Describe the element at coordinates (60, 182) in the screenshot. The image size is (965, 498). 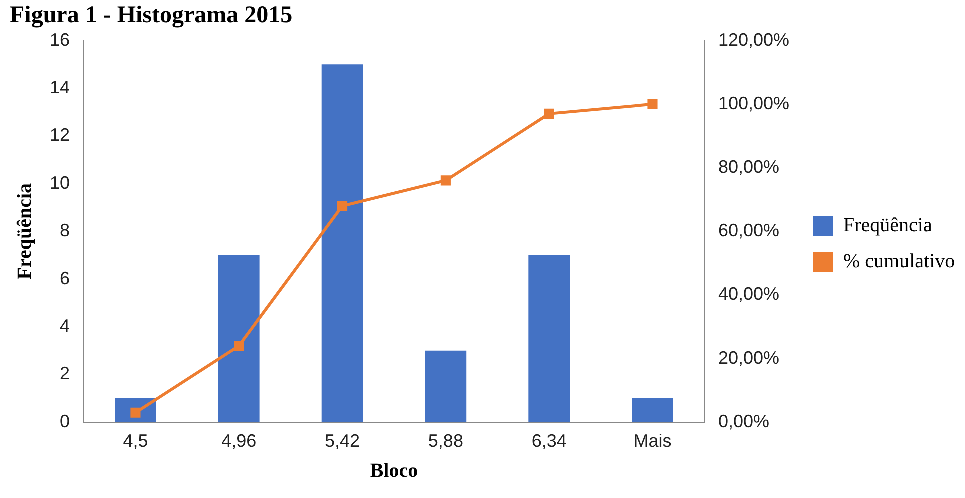
I see `y-tick-label: 10` at that location.